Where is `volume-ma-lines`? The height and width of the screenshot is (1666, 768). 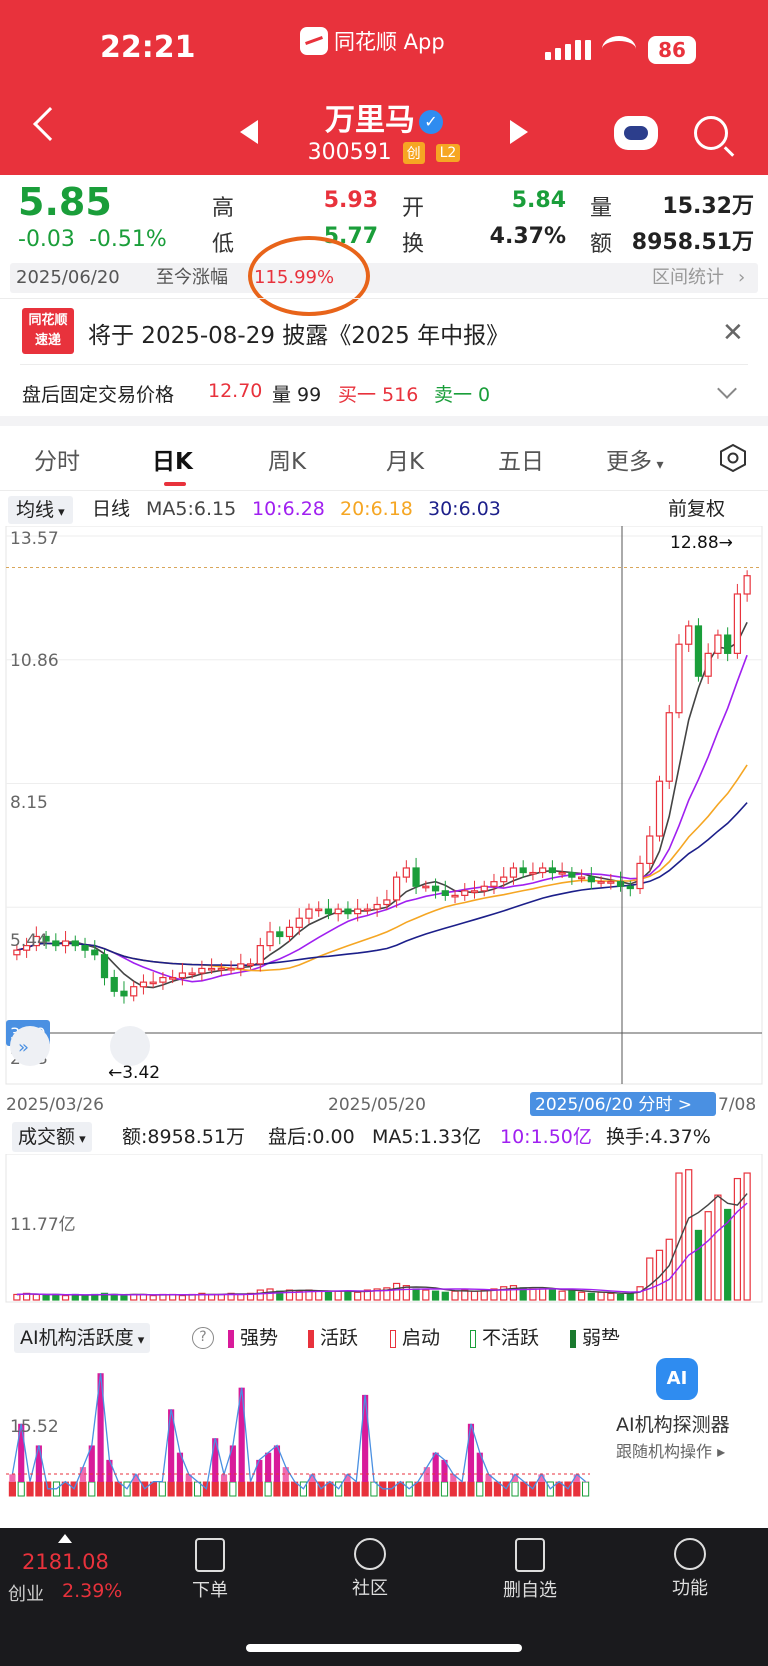
volume-ma-lines is located at coordinates (382, 1244).